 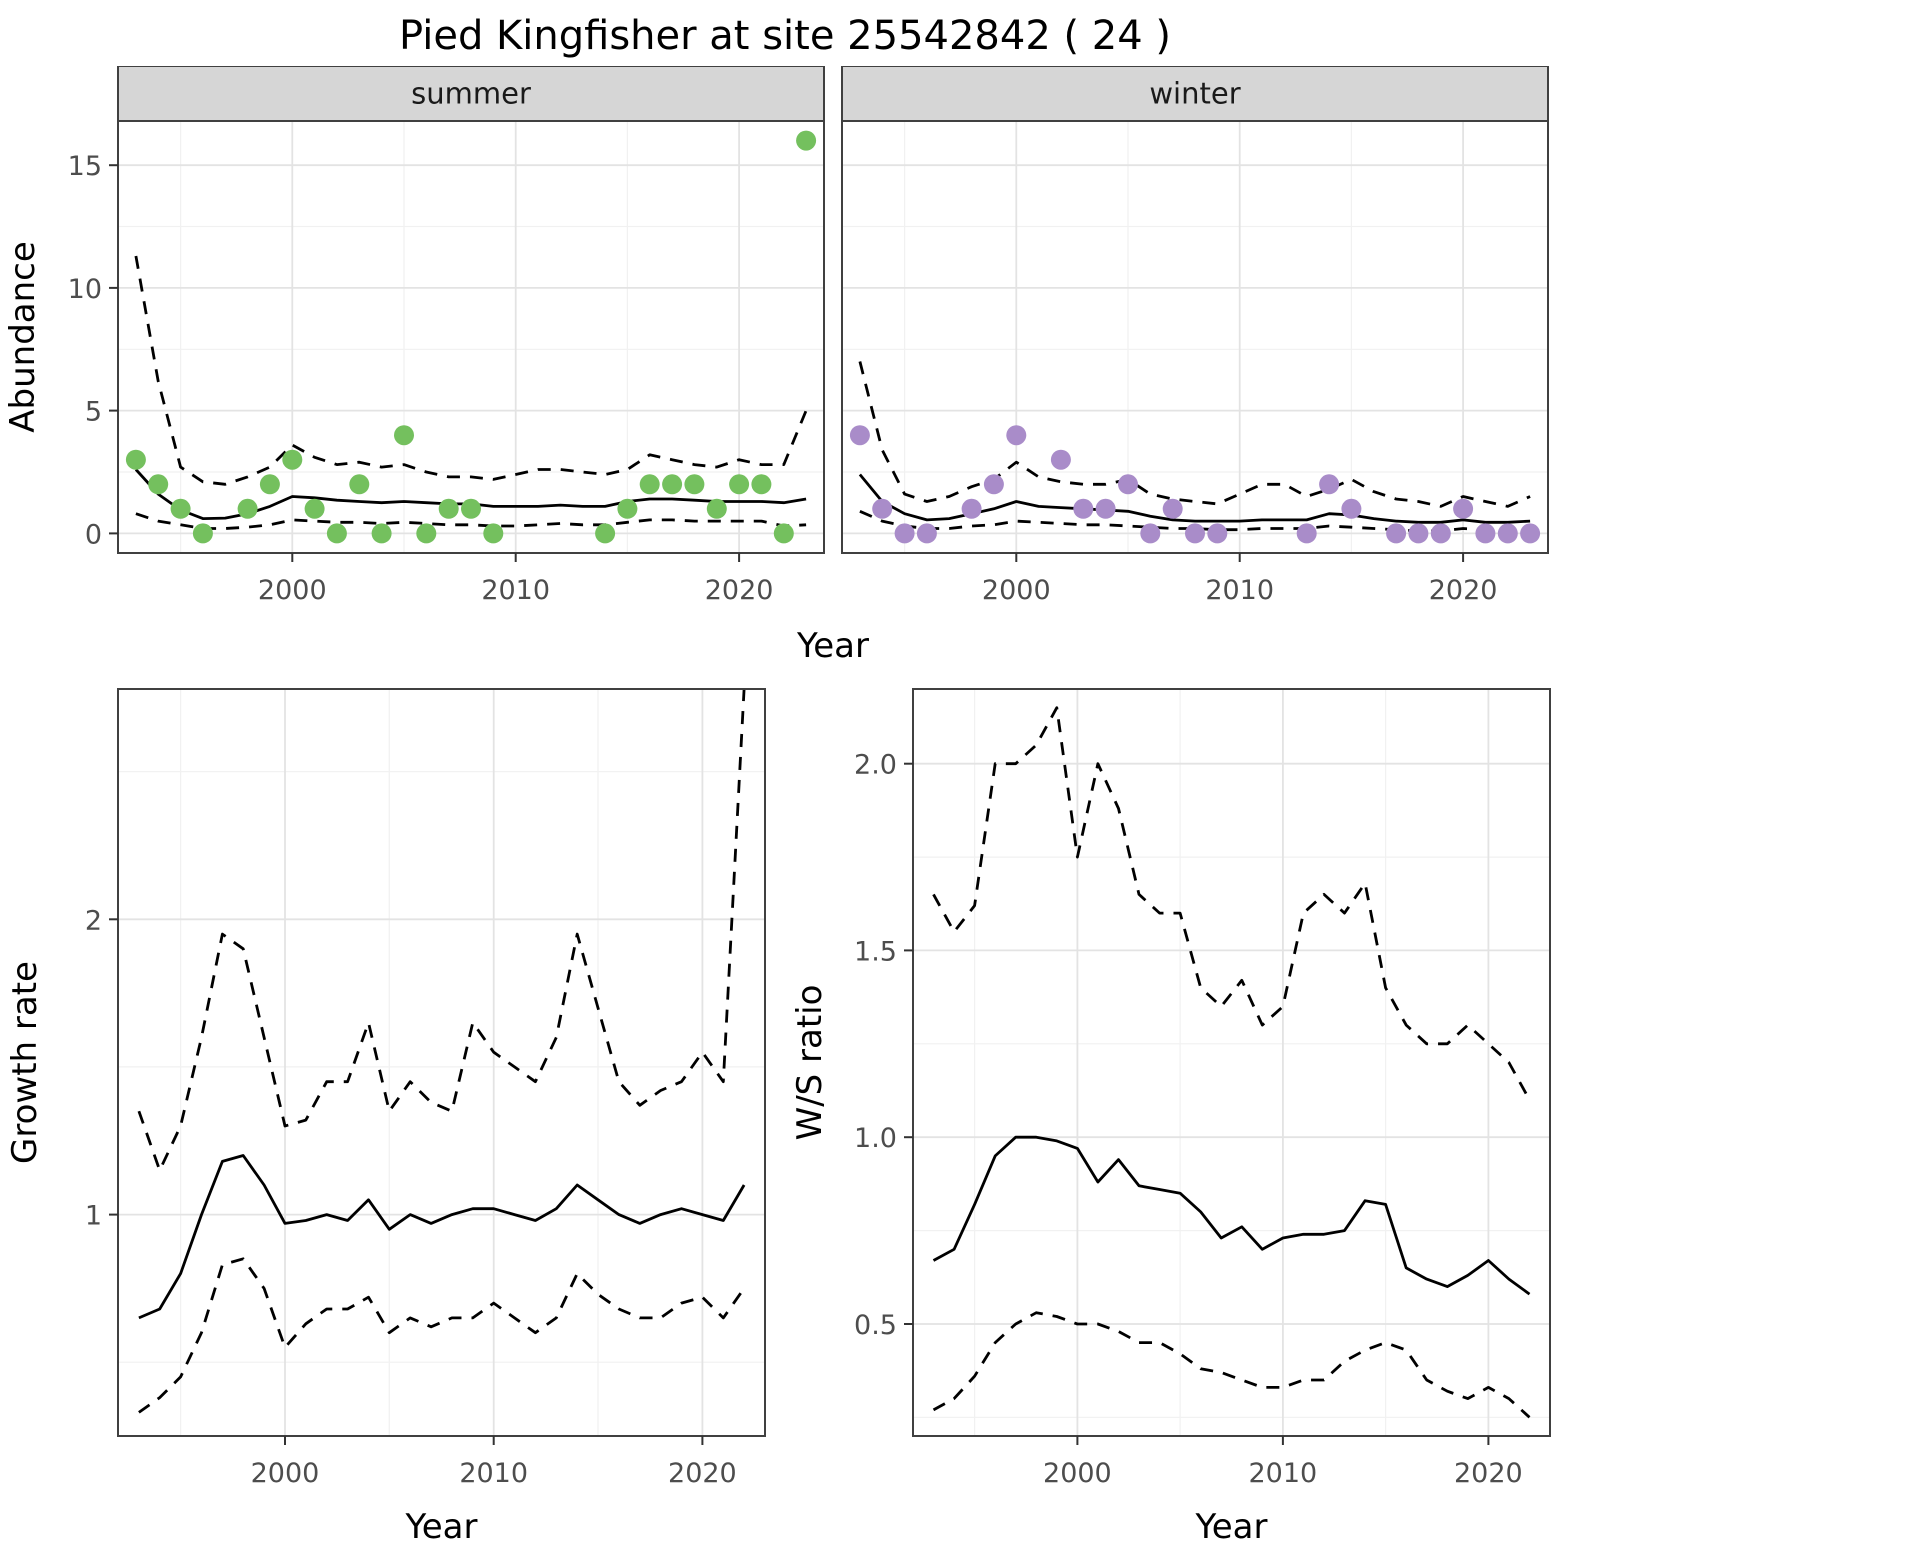 I want to click on y-axis-title: W/S ratio, so click(x=810, y=1063).